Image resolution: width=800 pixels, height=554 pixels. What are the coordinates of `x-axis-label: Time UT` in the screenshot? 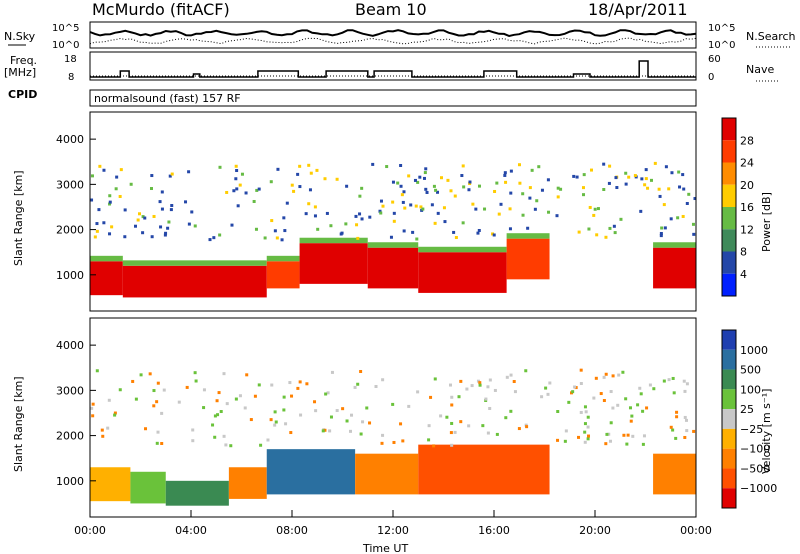 It's located at (385, 548).